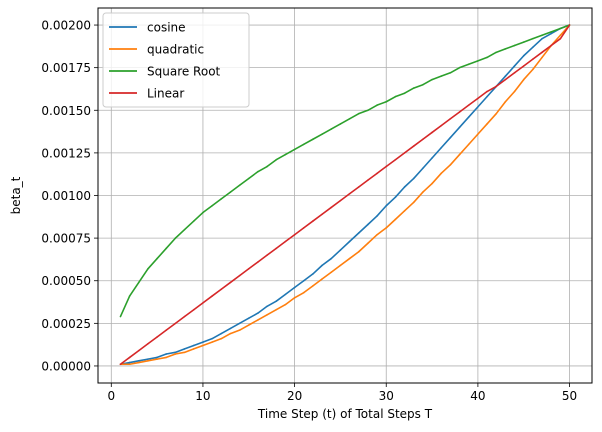 This screenshot has height=432, width=602. What do you see at coordinates (146, 94) in the screenshot?
I see `legend-item: Linear` at bounding box center [146, 94].